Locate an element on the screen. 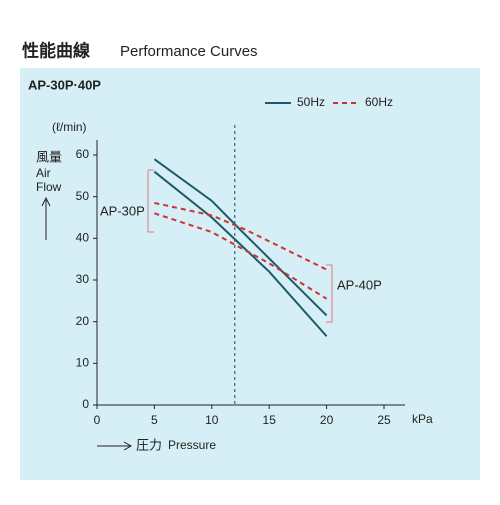  x-tick-label: 0 is located at coordinates (97, 420).